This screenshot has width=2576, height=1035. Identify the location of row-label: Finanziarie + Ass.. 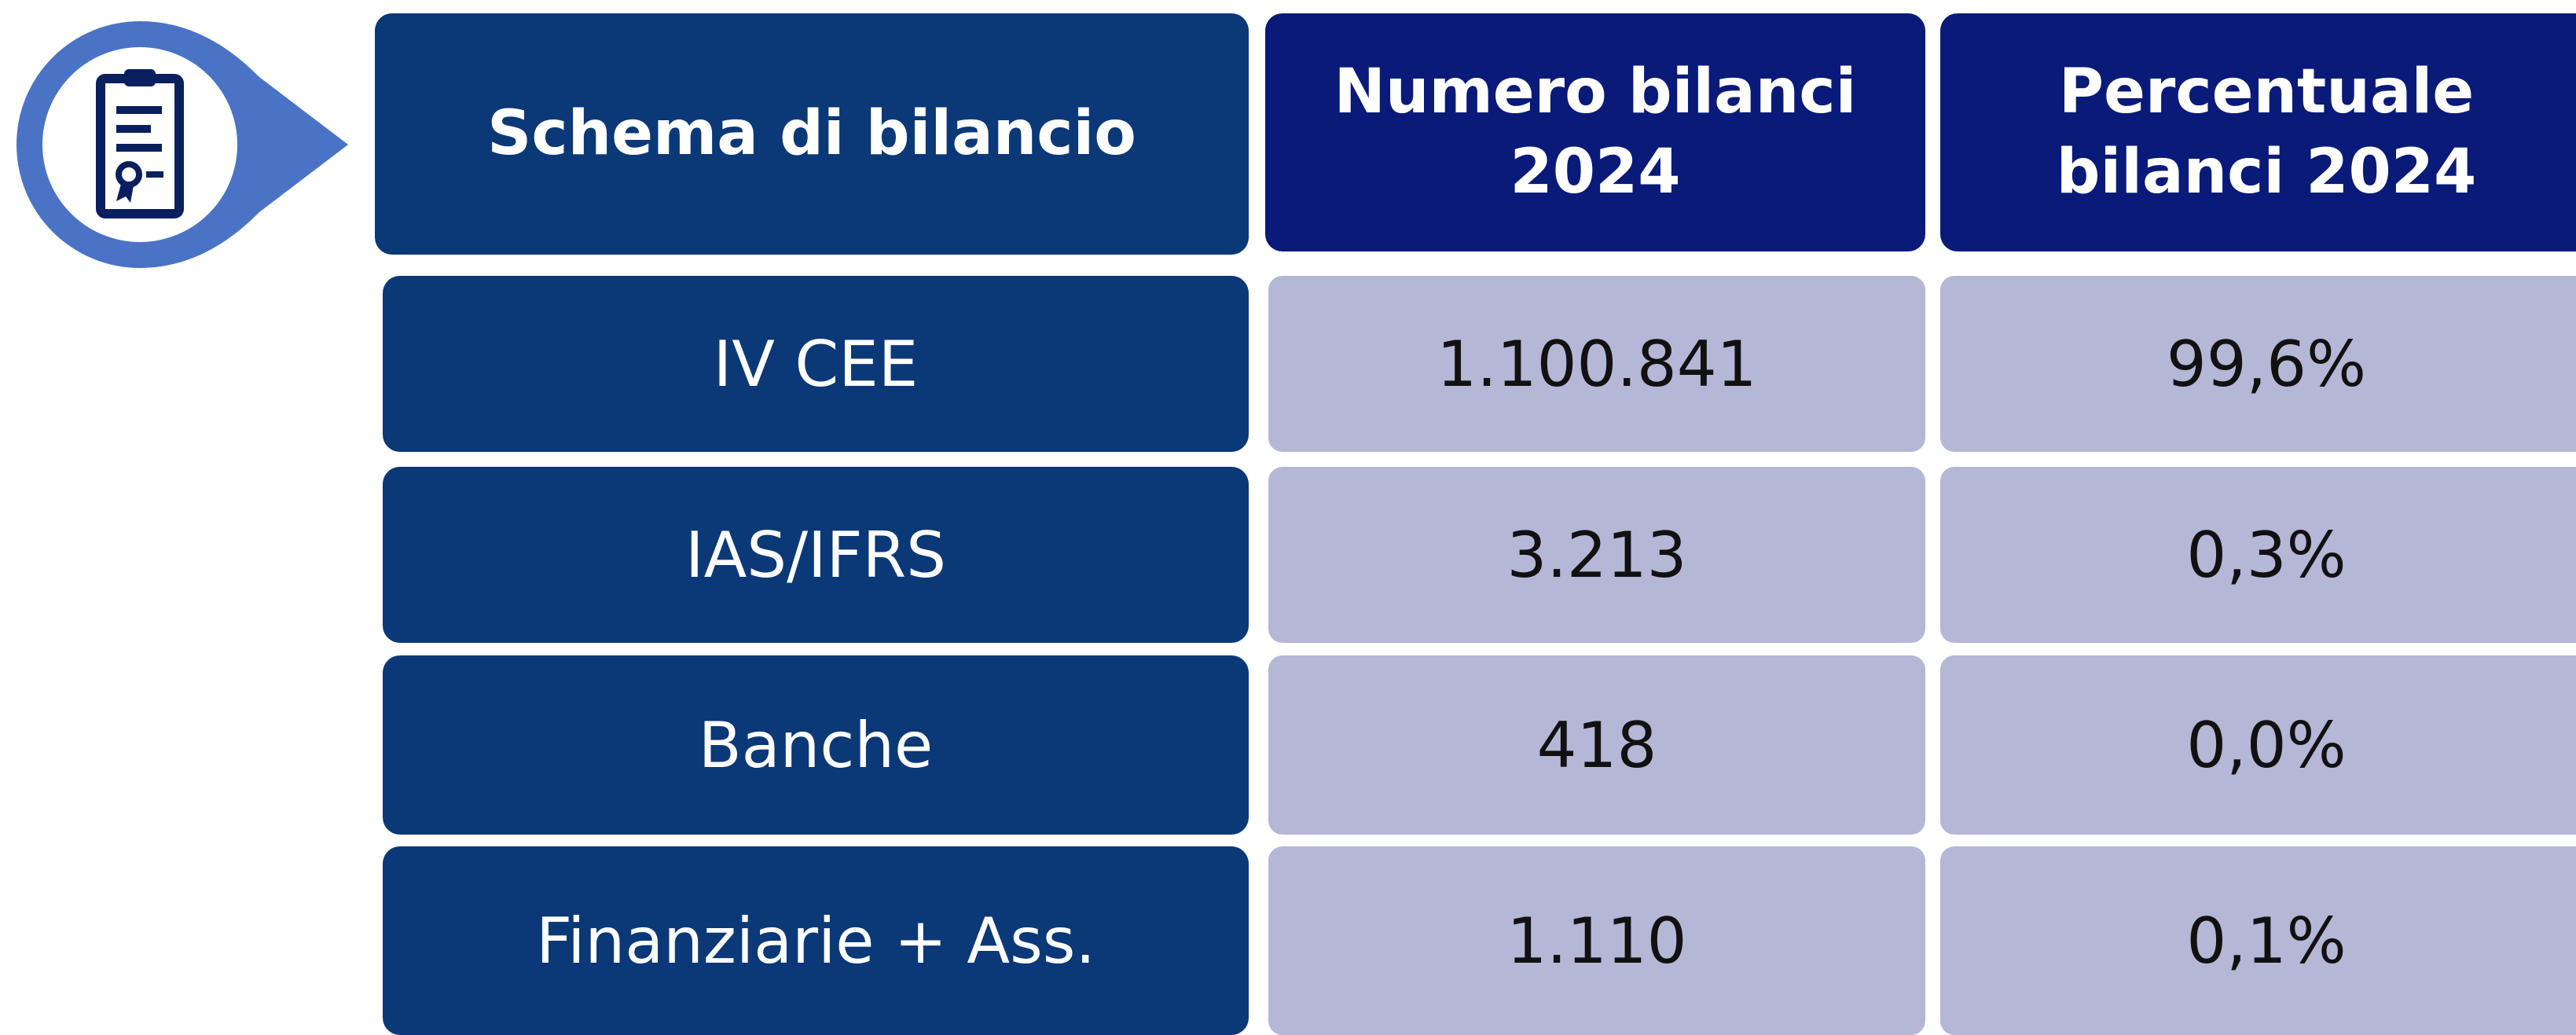
(816, 941).